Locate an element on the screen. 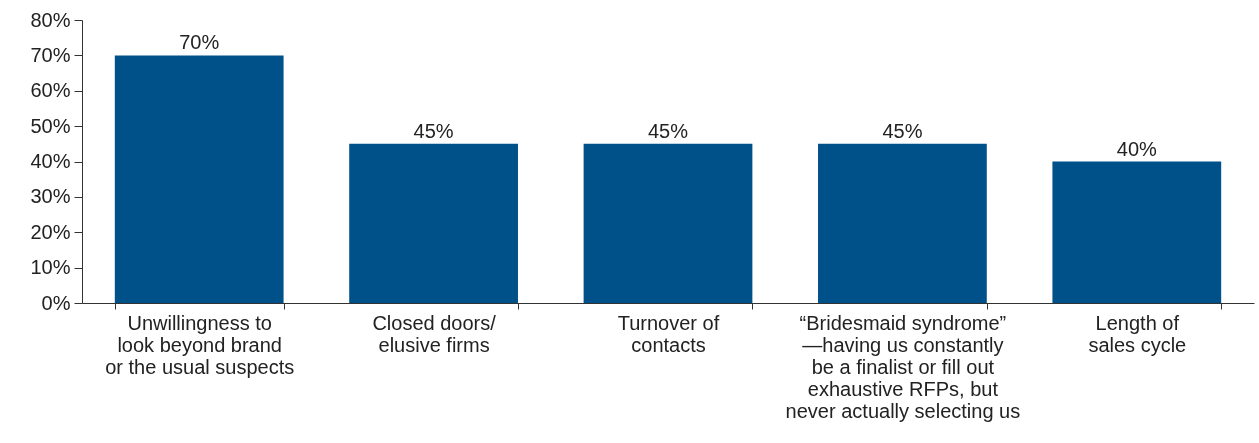 Image resolution: width=1259 pixels, height=443 pixels. y-tick-label: 40% is located at coordinates (50, 161).